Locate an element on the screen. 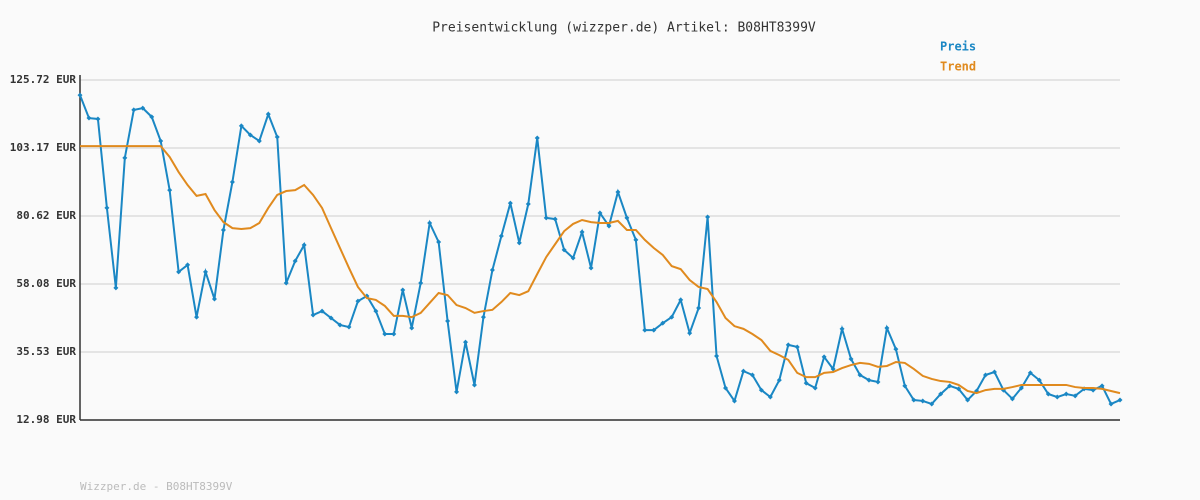 Image resolution: width=1200 pixels, height=500 pixels. y-tick-label: 12.98 EUR is located at coordinates (46, 419).